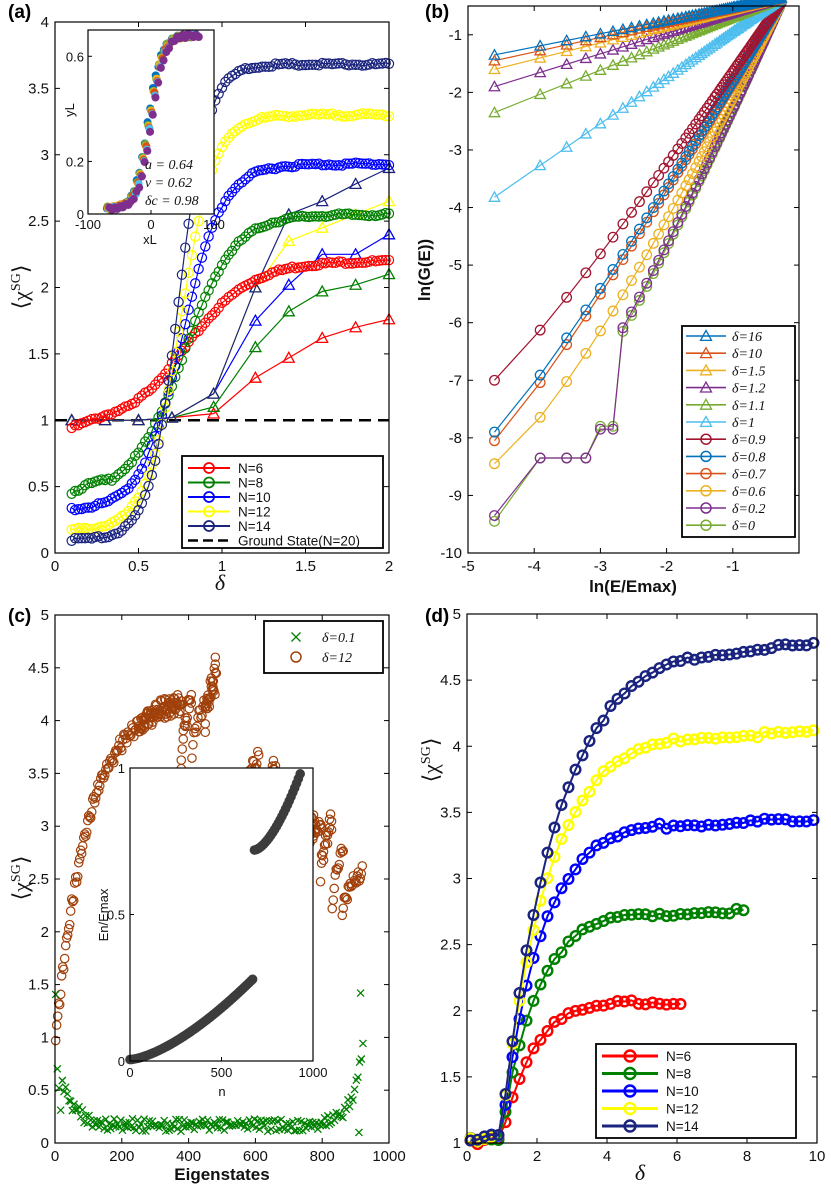 This screenshot has width=831, height=1188. Describe the element at coordinates (188, 1156) in the screenshot. I see `x-tick-label: 400` at that location.